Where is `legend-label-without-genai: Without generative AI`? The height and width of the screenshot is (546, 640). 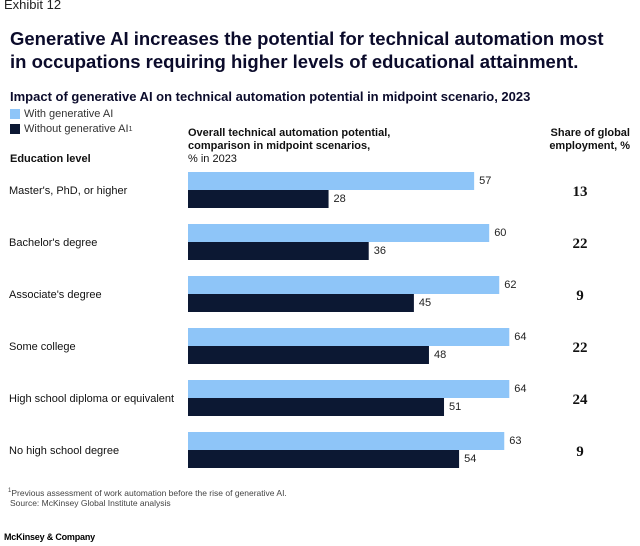 legend-label-without-genai: Without generative AI is located at coordinates (76, 129).